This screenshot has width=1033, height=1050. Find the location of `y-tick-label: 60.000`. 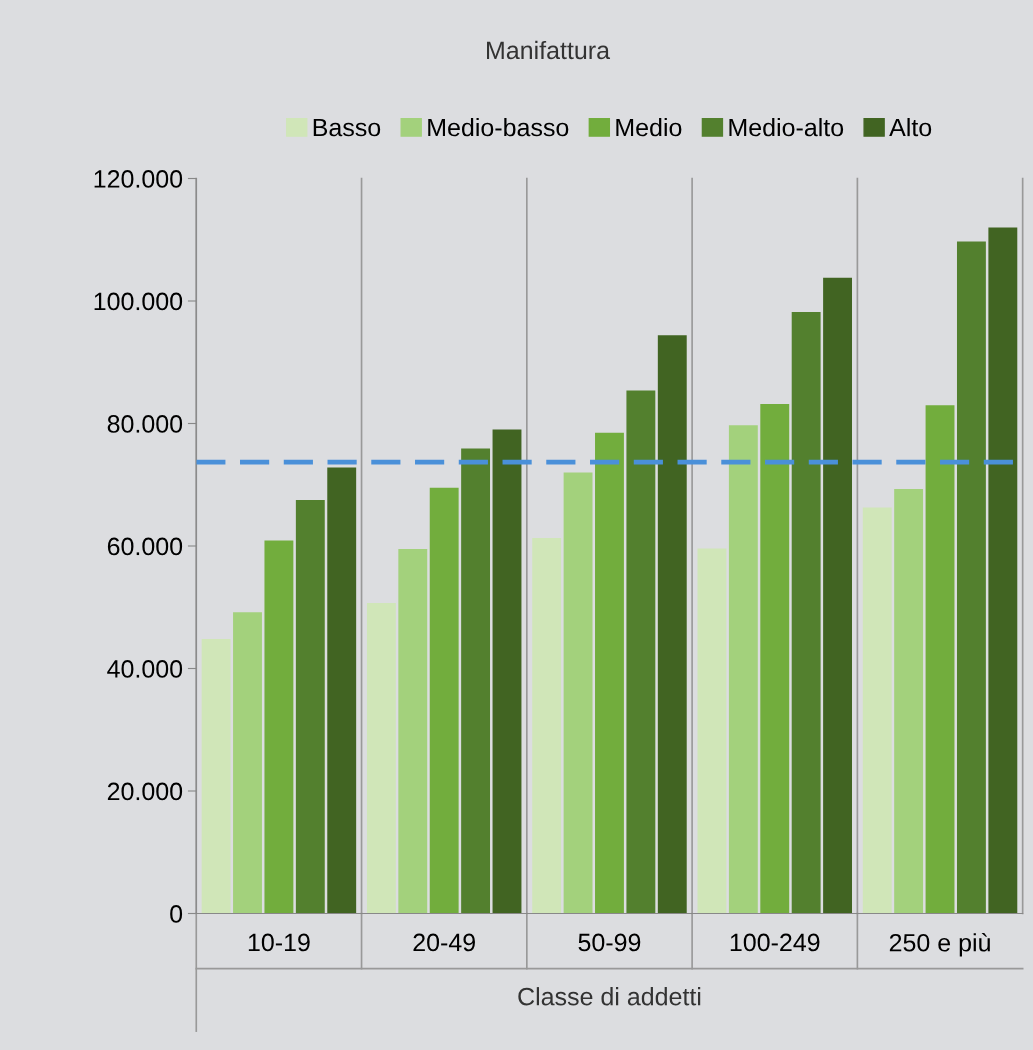

y-tick-label: 60.000 is located at coordinates (145, 546).